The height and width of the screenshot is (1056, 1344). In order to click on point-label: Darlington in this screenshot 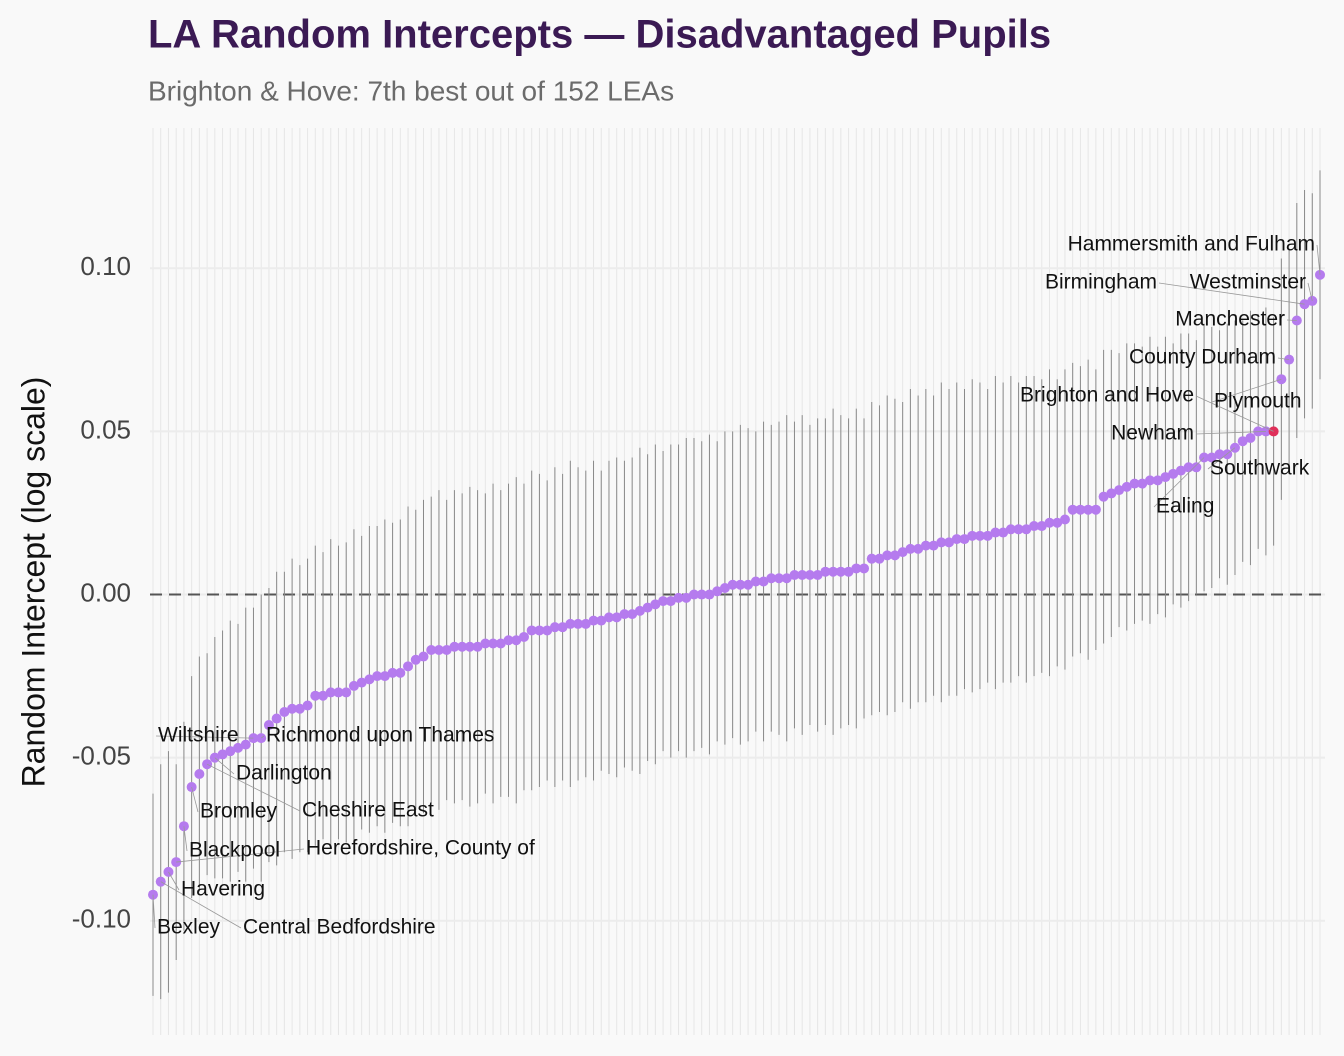, I will do `click(284, 773)`.